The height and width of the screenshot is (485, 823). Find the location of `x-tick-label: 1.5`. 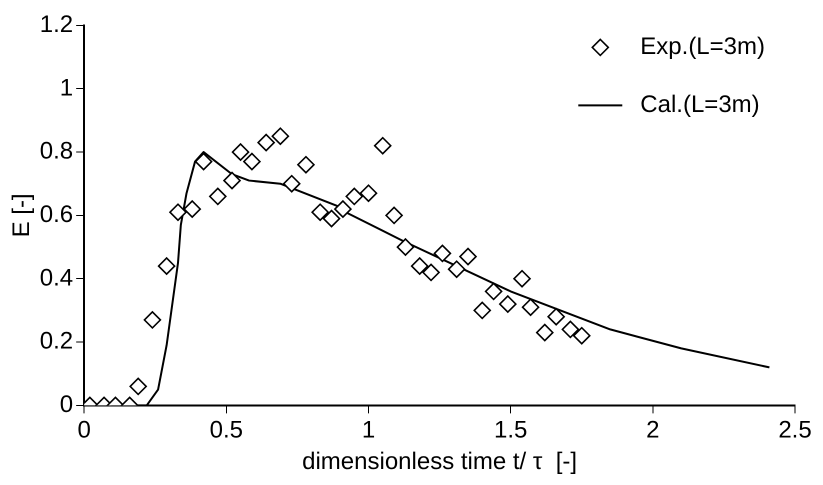

x-tick-label: 1.5 is located at coordinates (511, 430).